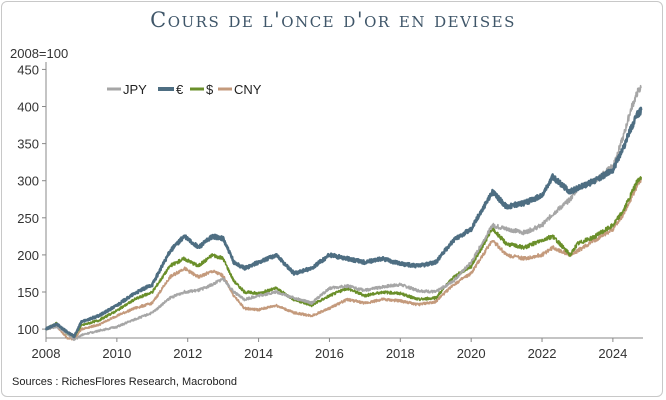  What do you see at coordinates (28, 292) in the screenshot?
I see `y-tick-label: 150` at bounding box center [28, 292].